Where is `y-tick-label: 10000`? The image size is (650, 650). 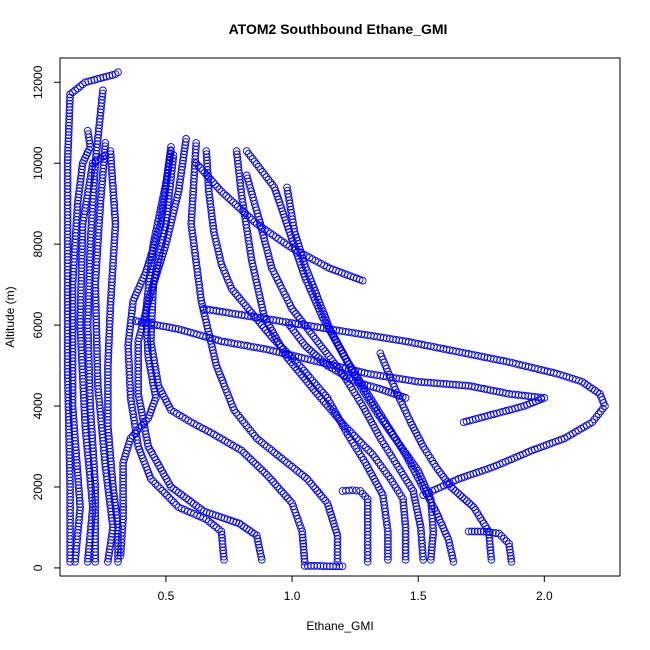
y-tick-label: 10000 is located at coordinates (38, 163).